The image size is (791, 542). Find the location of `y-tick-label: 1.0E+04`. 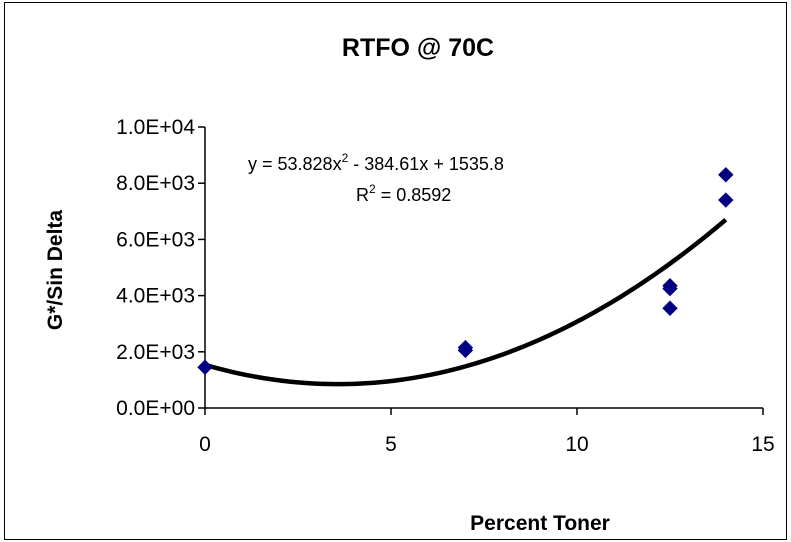

y-tick-label: 1.0E+04 is located at coordinates (155, 127).